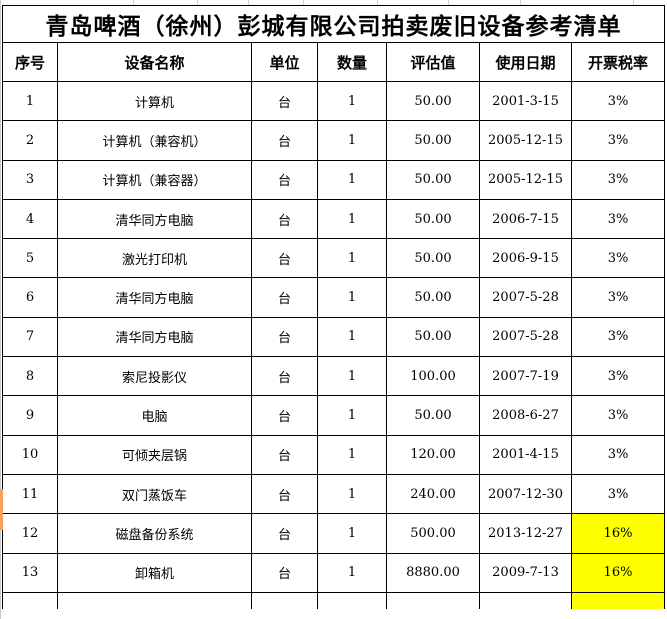 This screenshot has height=619, width=667. I want to click on header-cell-value: 评估值, so click(433, 62).